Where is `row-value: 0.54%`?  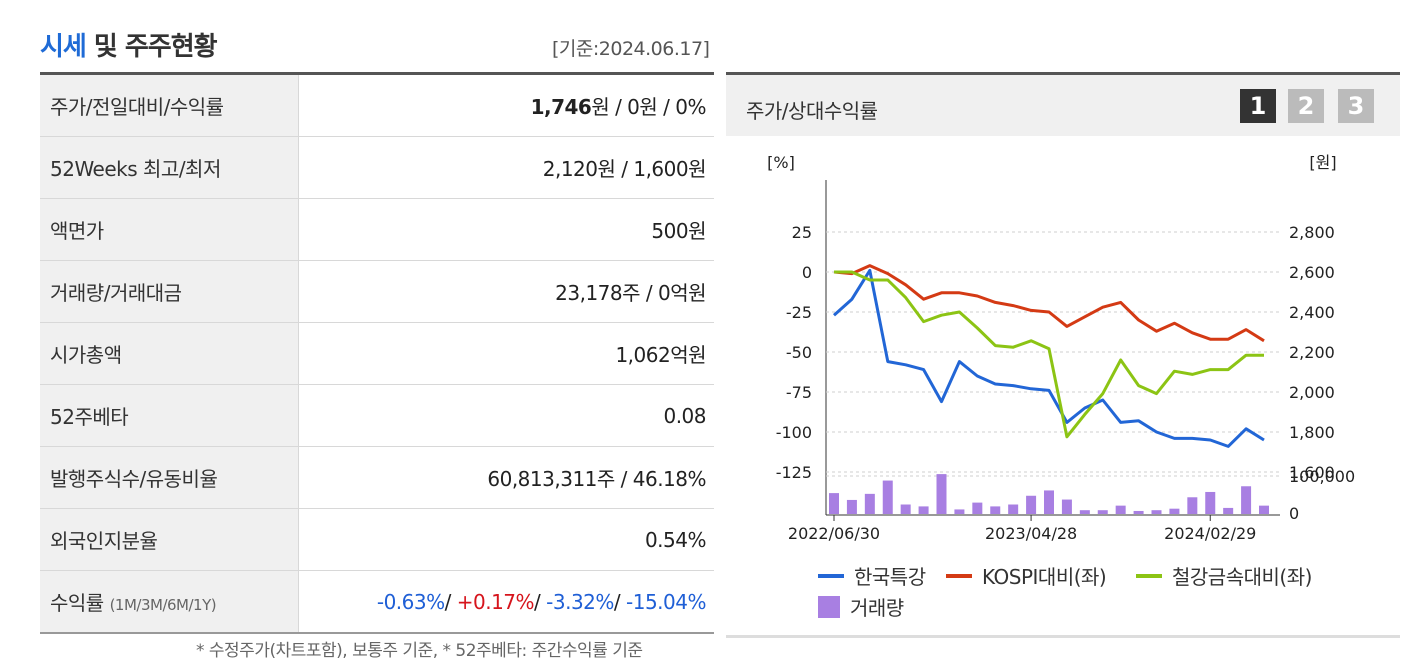 row-value: 0.54% is located at coordinates (506, 539).